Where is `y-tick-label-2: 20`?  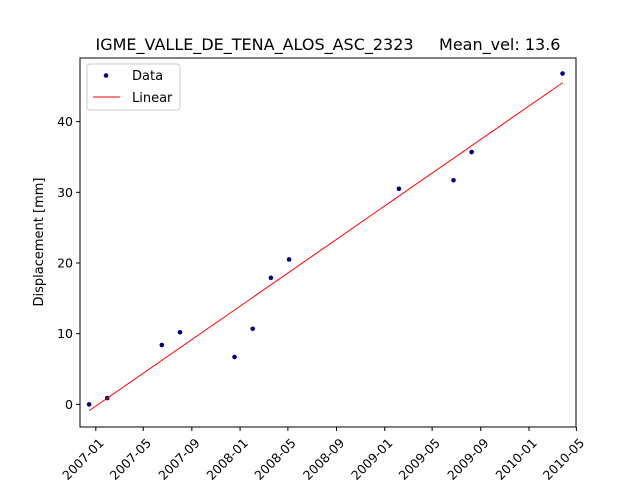 y-tick-label-2: 20 is located at coordinates (65, 263).